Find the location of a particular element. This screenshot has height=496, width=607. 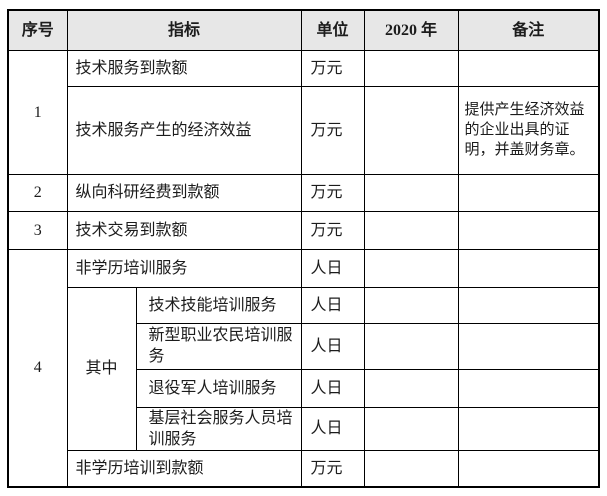

header-indicator: 指标 is located at coordinates (184, 30).